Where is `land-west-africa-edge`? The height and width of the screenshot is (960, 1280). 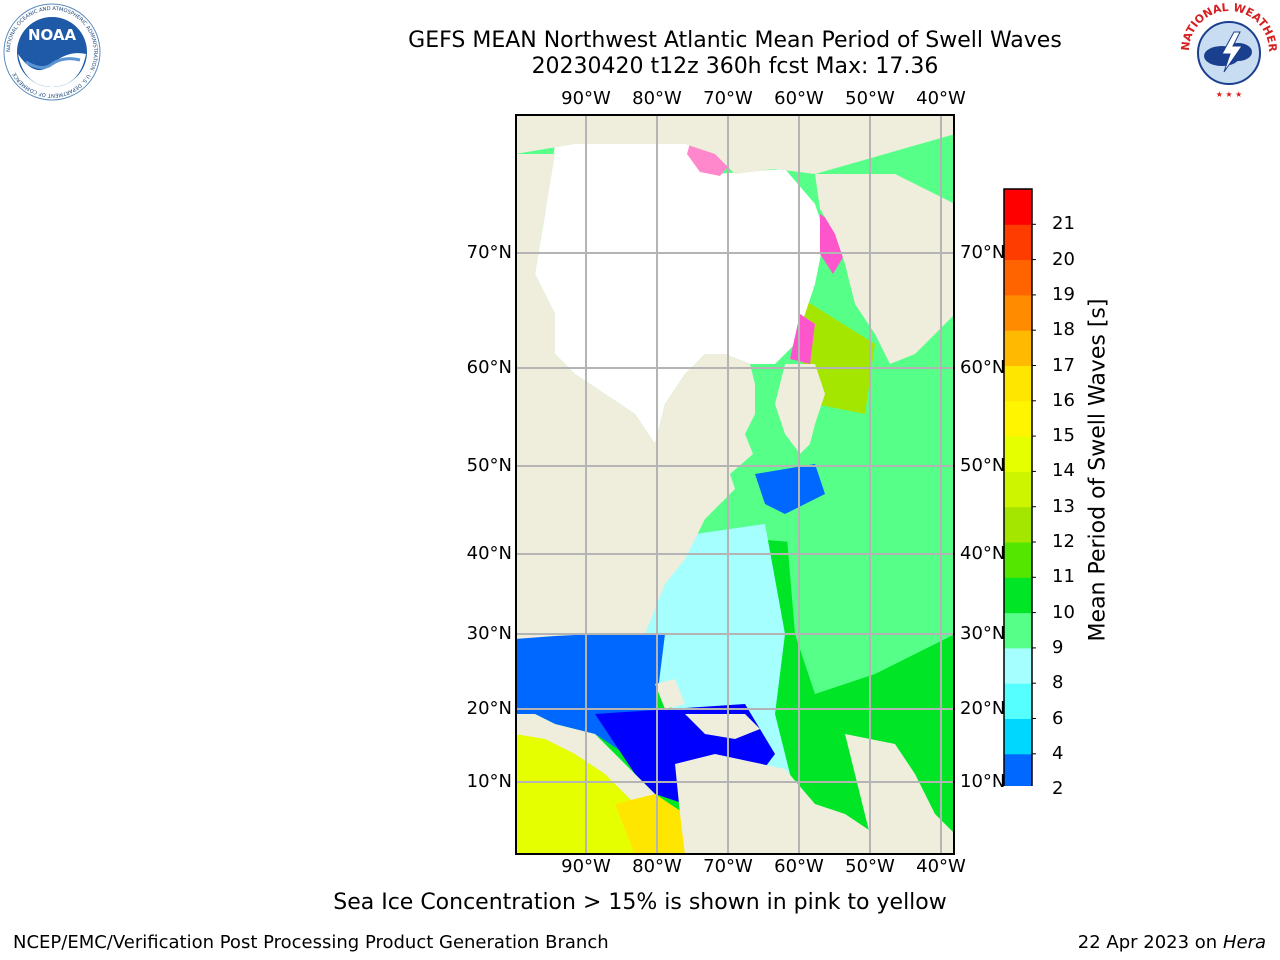
land-west-africa-edge is located at coordinates (900, 794).